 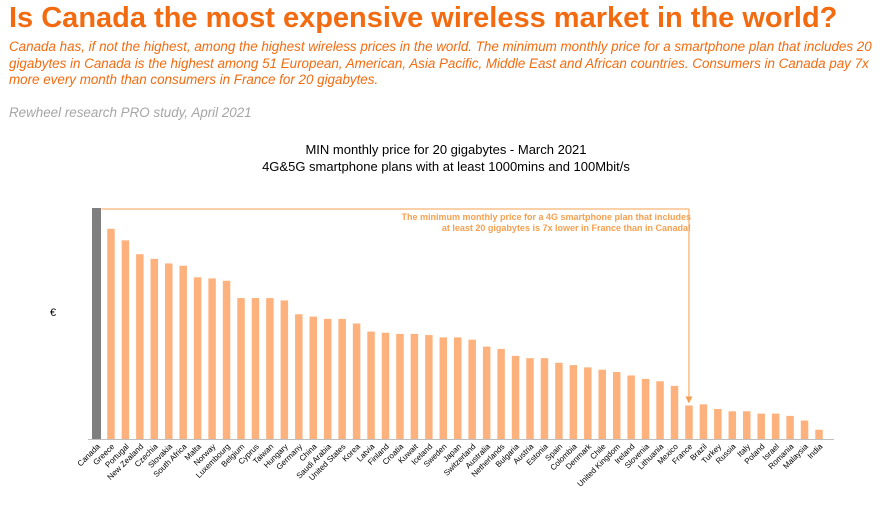 I want to click on bar-spain, so click(x=559, y=400).